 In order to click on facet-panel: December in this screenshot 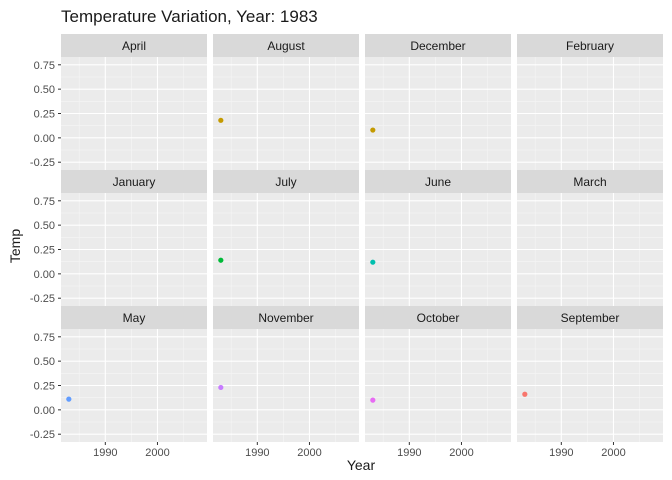, I will do `click(438, 102)`.